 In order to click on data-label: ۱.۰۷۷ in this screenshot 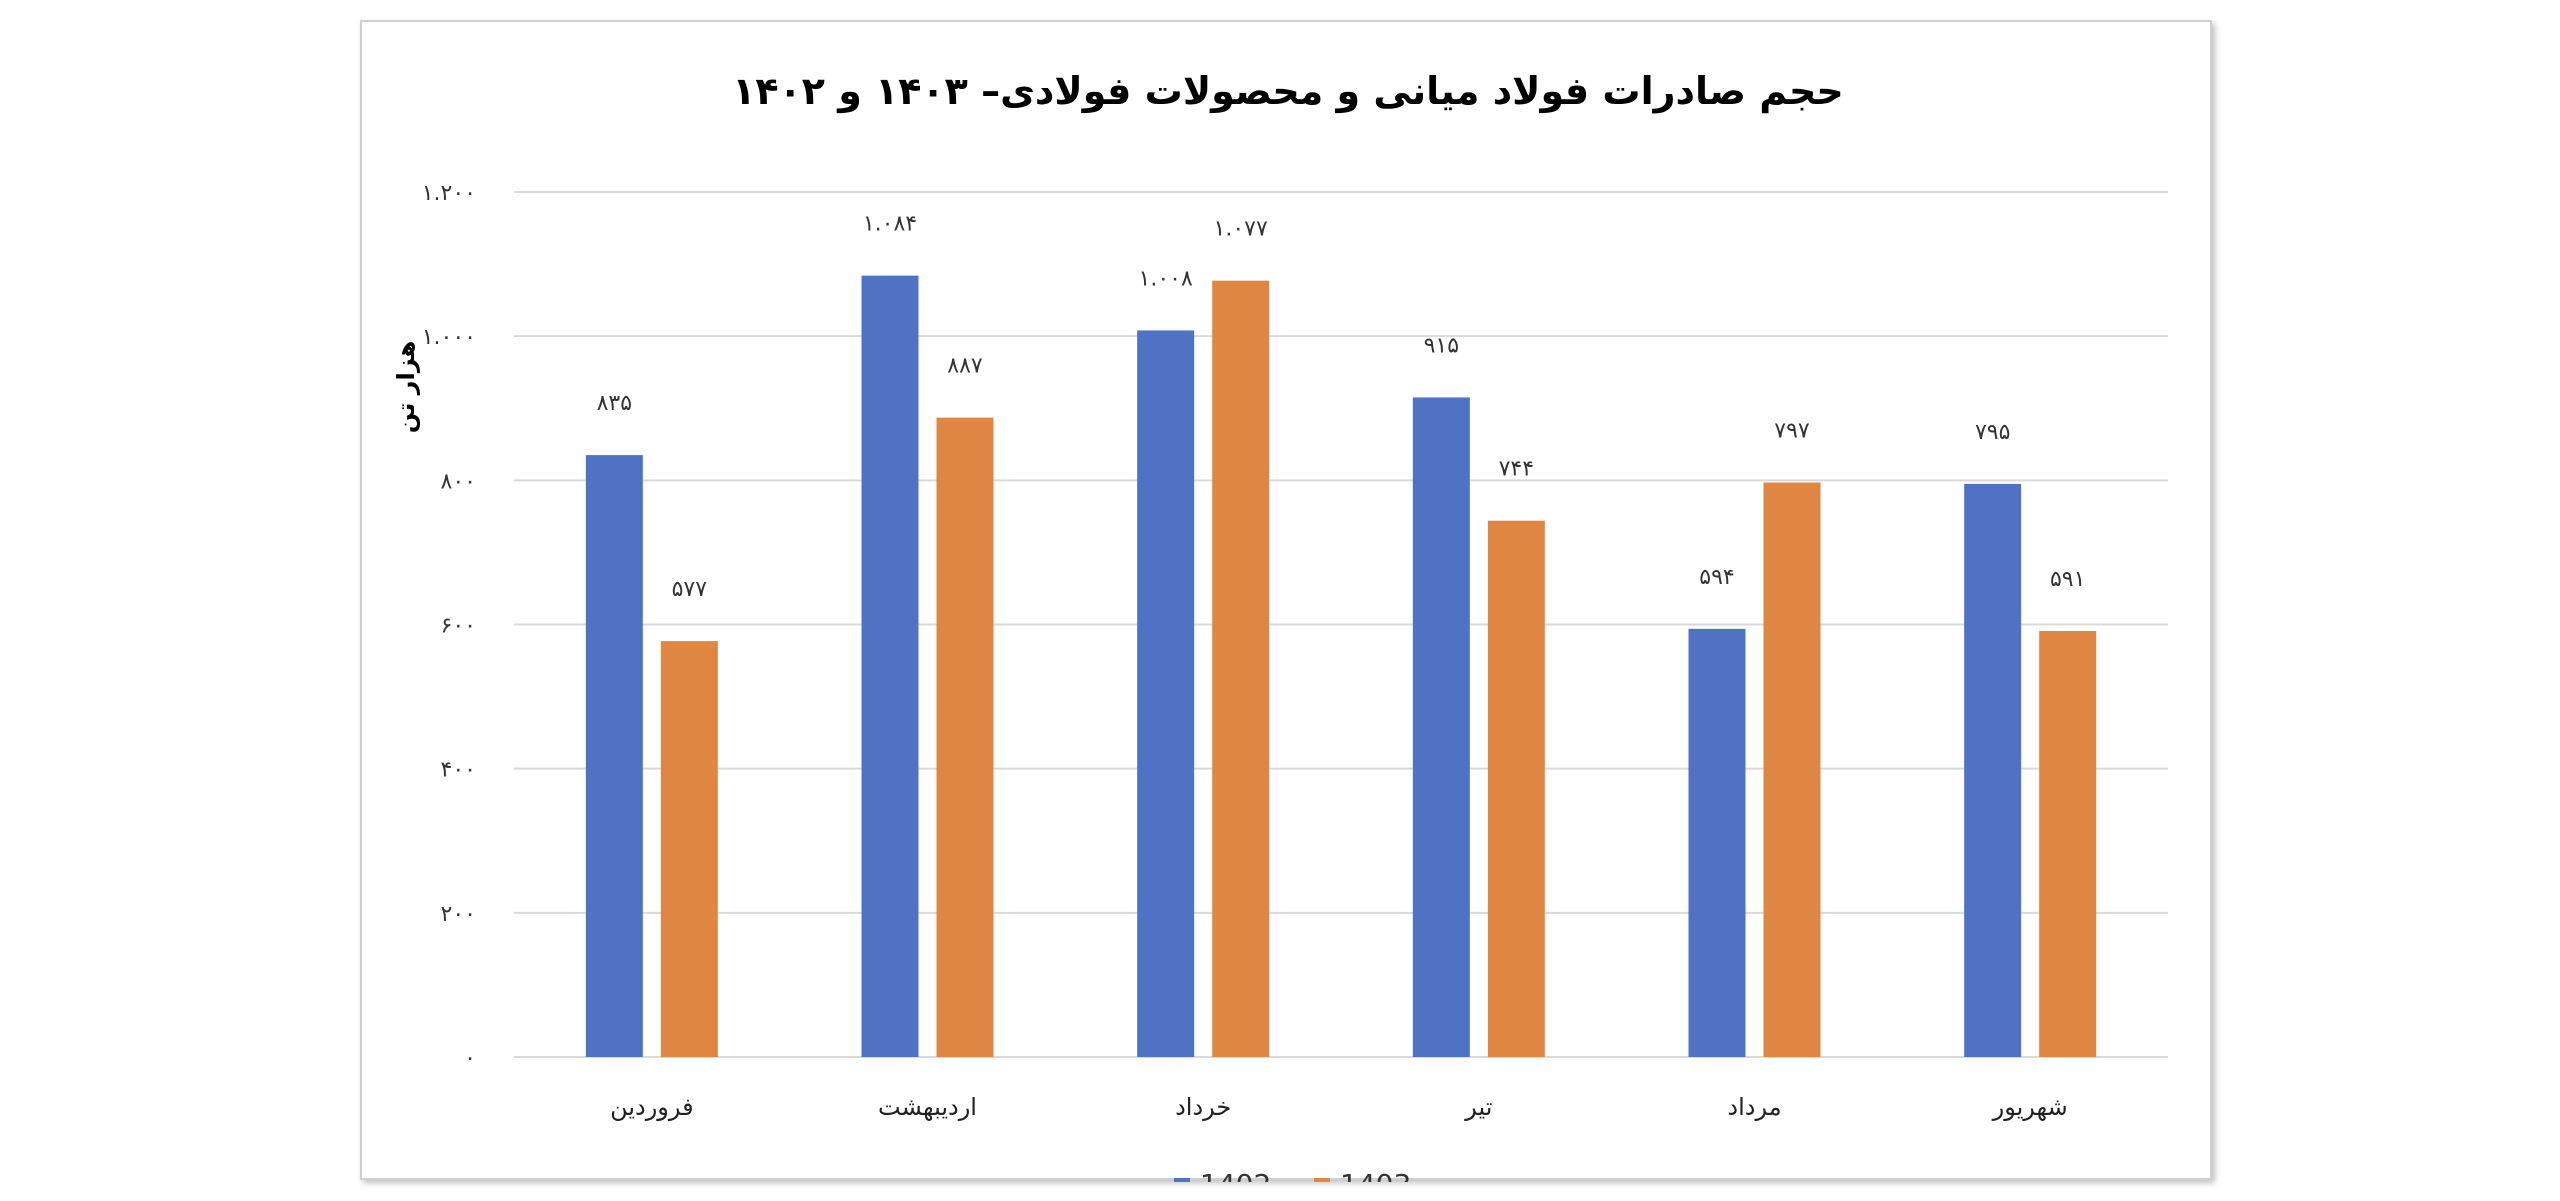, I will do `click(1241, 229)`.